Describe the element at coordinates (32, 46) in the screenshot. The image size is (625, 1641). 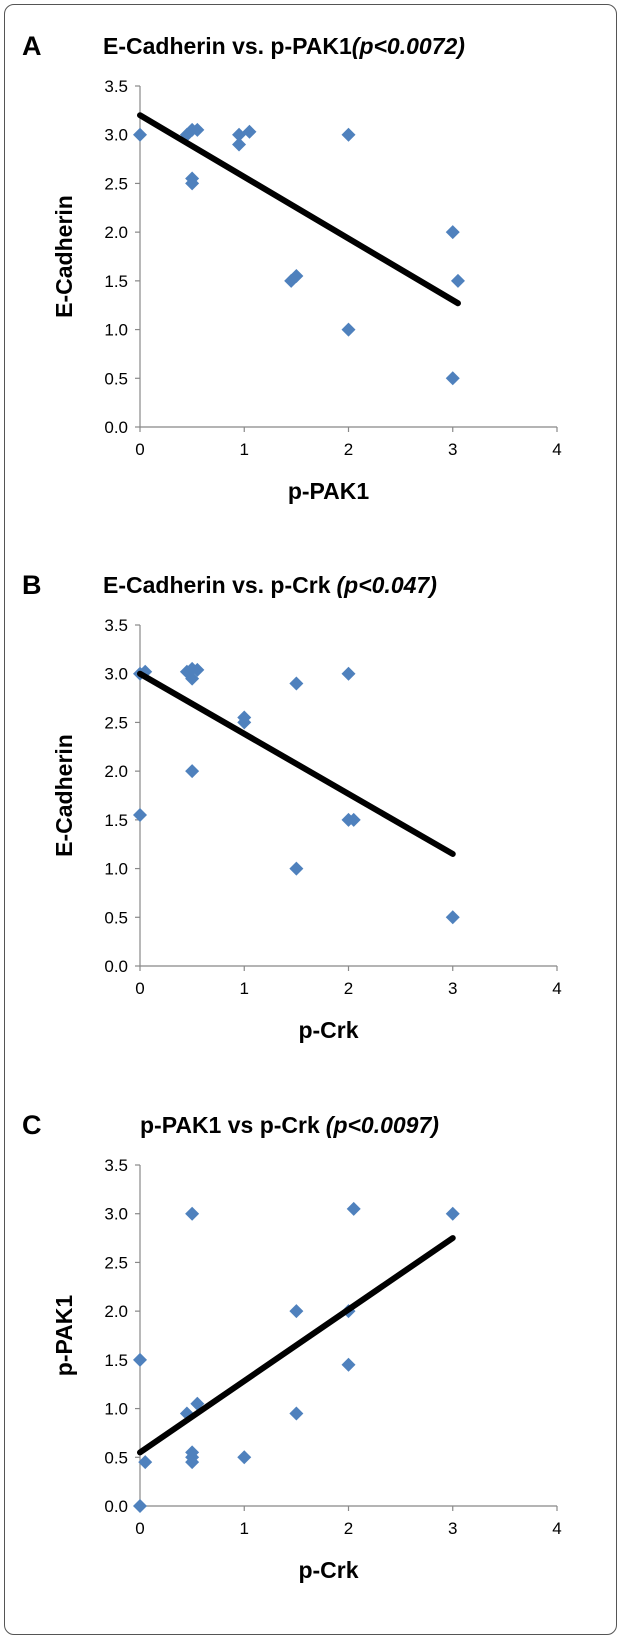
I see `panel-letter: A` at that location.